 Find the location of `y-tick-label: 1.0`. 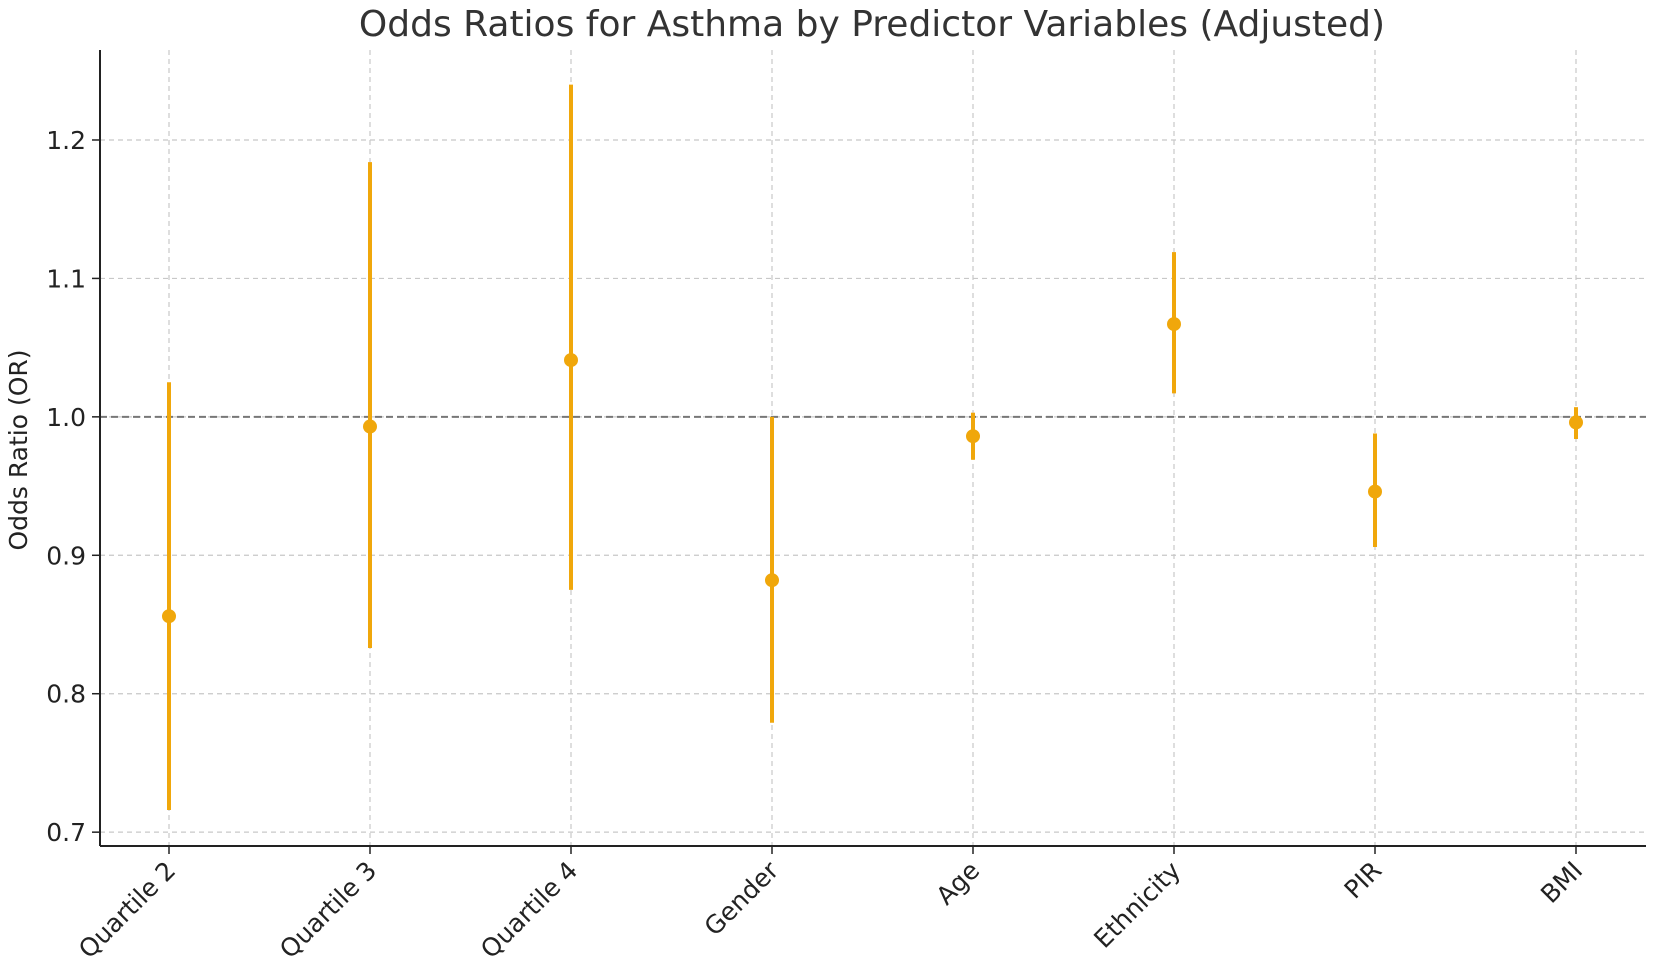

y-tick-label: 1.0 is located at coordinates (66, 417).